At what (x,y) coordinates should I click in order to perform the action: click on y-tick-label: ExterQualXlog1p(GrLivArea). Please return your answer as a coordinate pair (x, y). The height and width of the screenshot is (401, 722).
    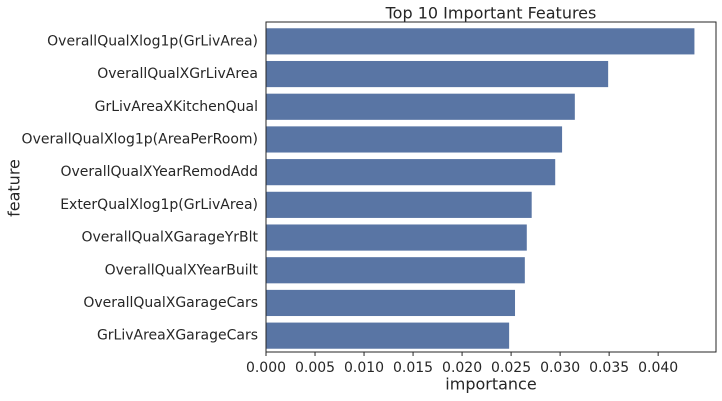
    Looking at the image, I should click on (159, 205).